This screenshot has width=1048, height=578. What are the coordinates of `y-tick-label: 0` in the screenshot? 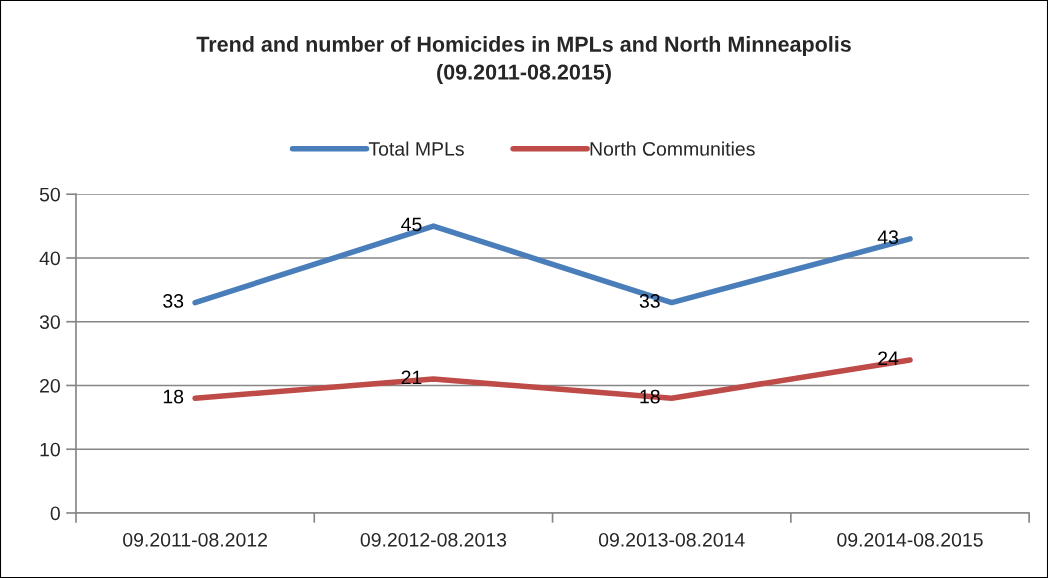 It's located at (55, 513).